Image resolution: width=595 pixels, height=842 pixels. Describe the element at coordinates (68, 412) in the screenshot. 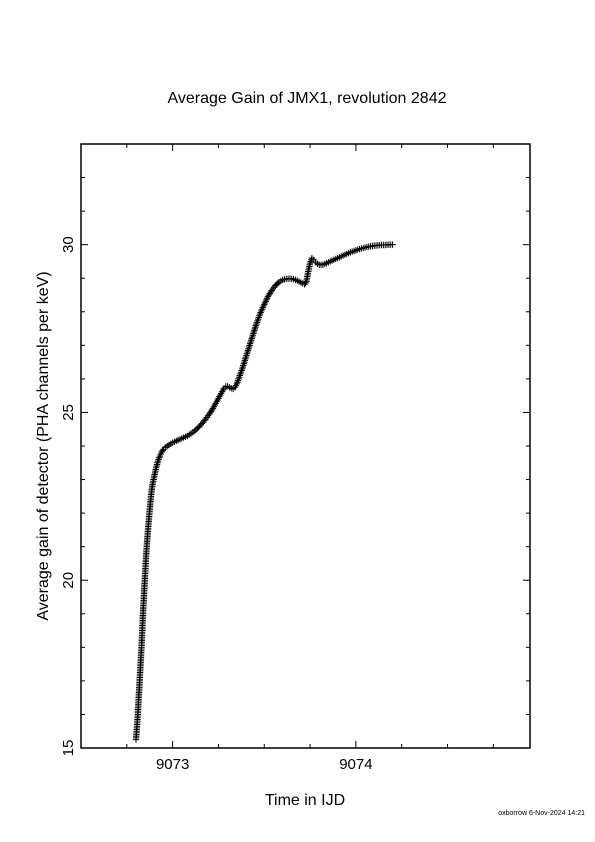

I see `y-tick-label: 25` at that location.